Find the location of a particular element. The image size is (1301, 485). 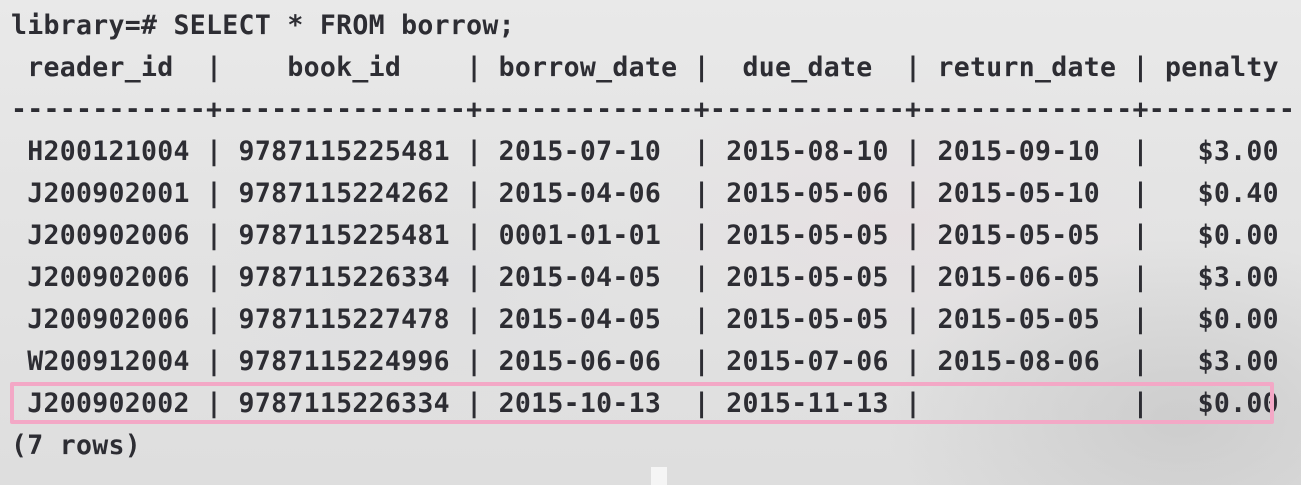

terminal-cursor is located at coordinates (659, 476).